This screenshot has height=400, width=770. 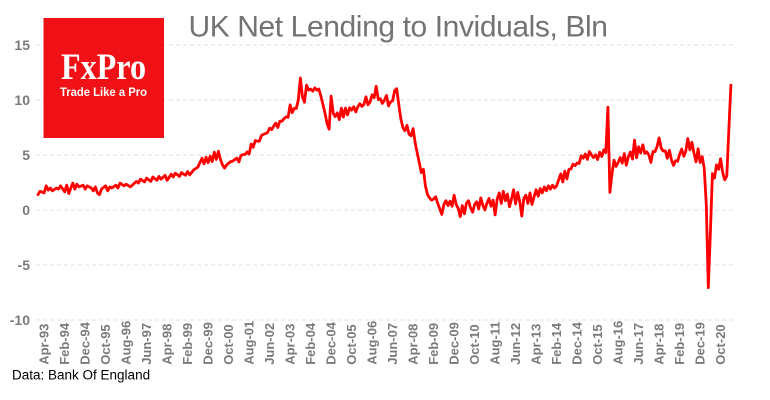 I want to click on svg-text: Aug-16, so click(x=617, y=343).